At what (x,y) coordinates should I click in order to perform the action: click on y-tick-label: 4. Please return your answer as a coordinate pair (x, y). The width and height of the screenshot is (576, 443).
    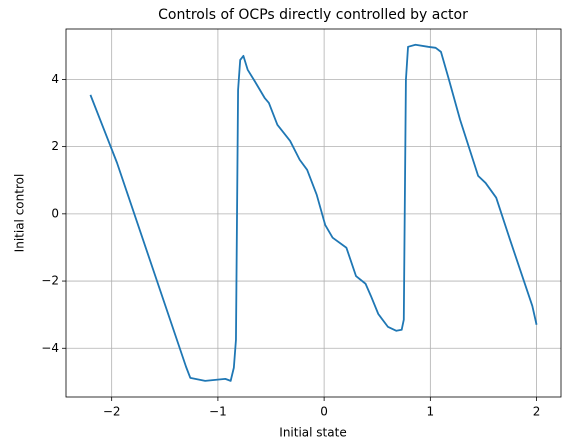
    Looking at the image, I should click on (55, 79).